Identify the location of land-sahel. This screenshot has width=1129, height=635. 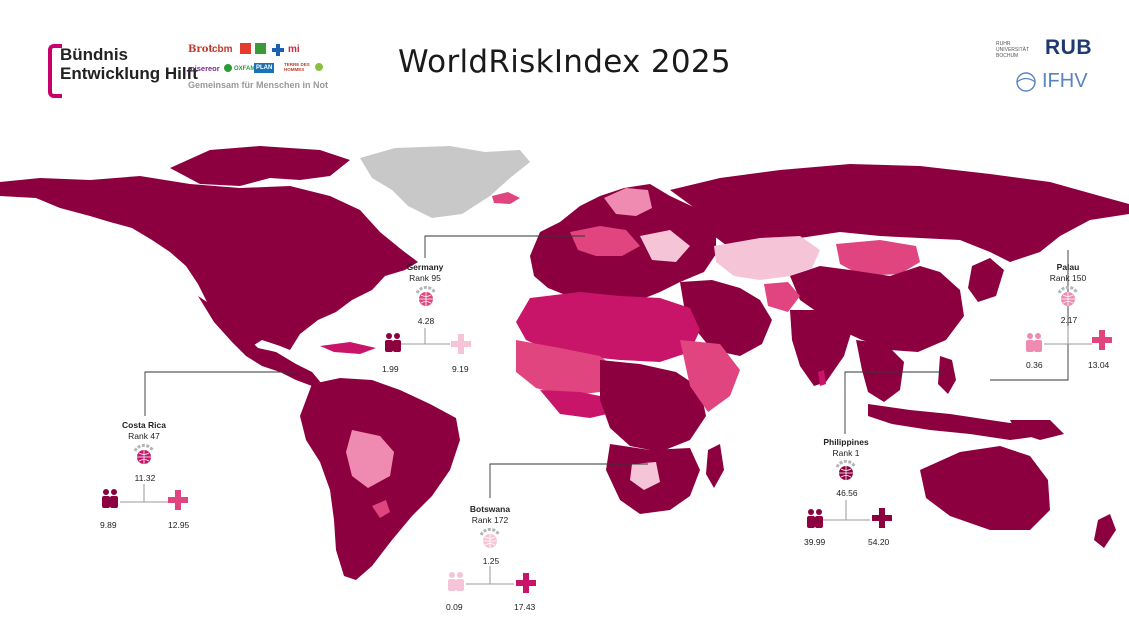
(568, 368).